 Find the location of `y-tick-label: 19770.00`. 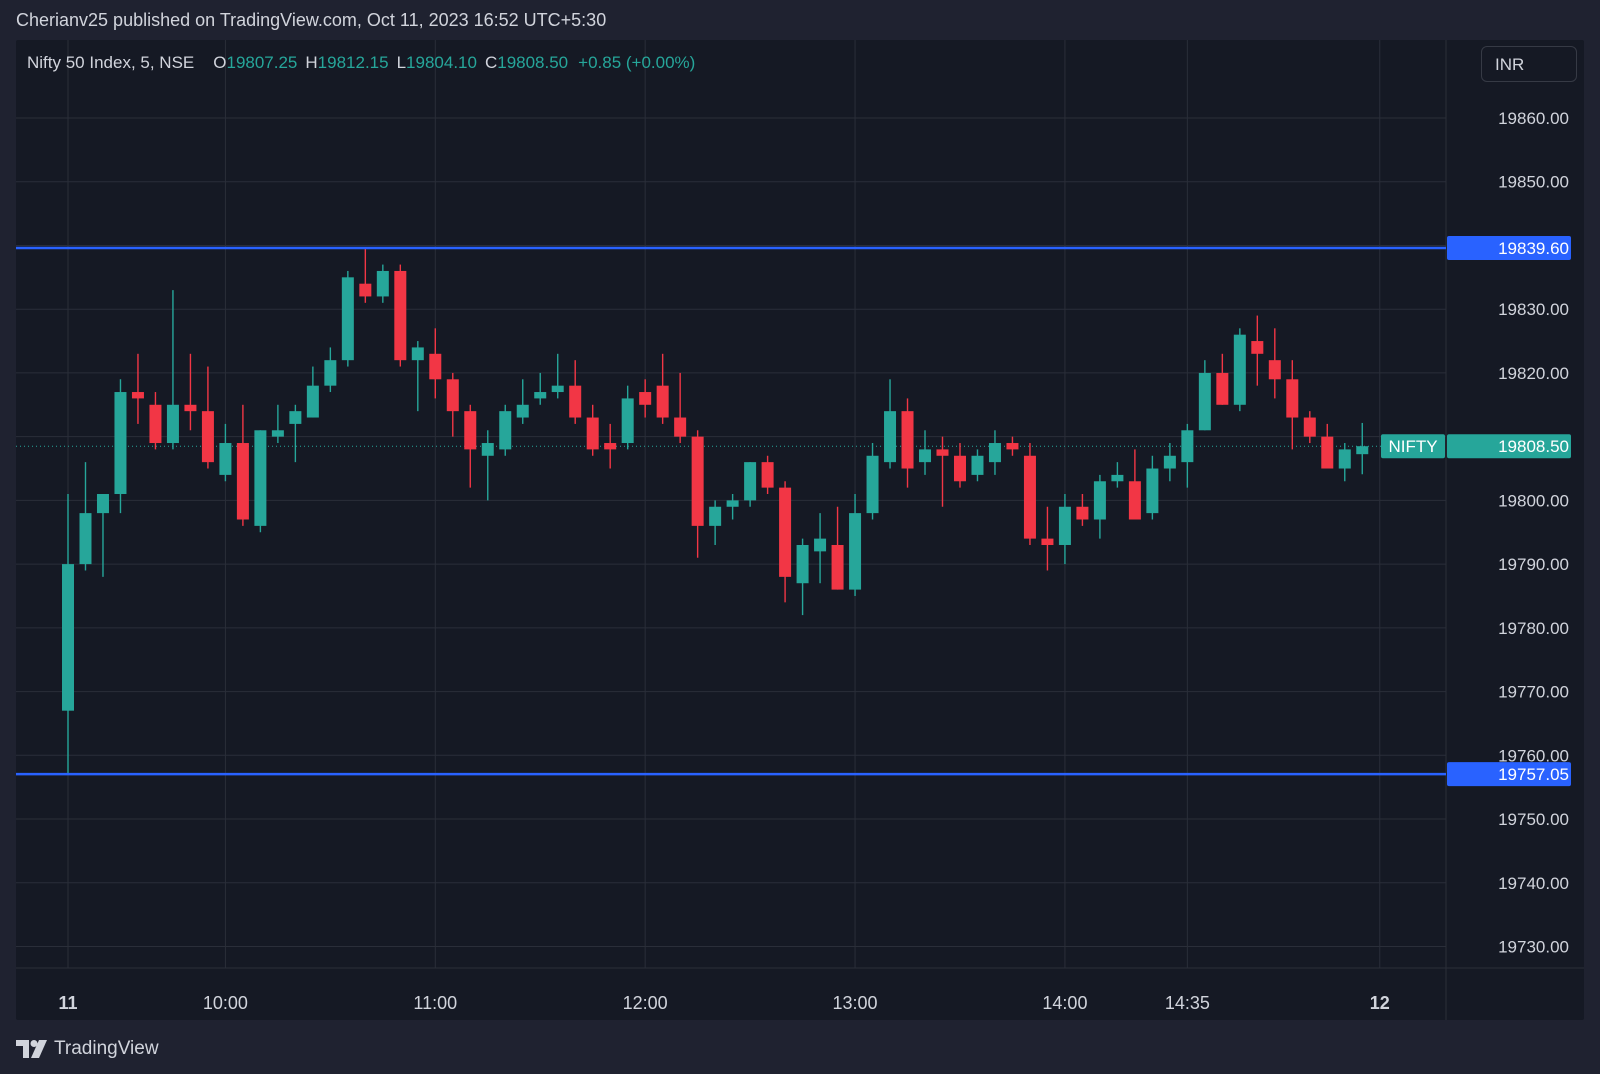

y-tick-label: 19770.00 is located at coordinates (1533, 692).